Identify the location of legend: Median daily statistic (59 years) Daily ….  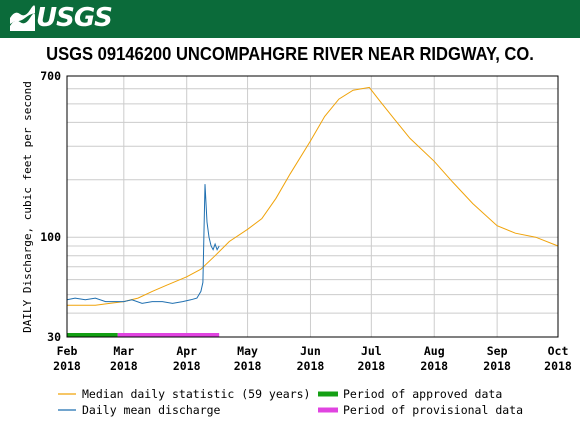
(290, 402).